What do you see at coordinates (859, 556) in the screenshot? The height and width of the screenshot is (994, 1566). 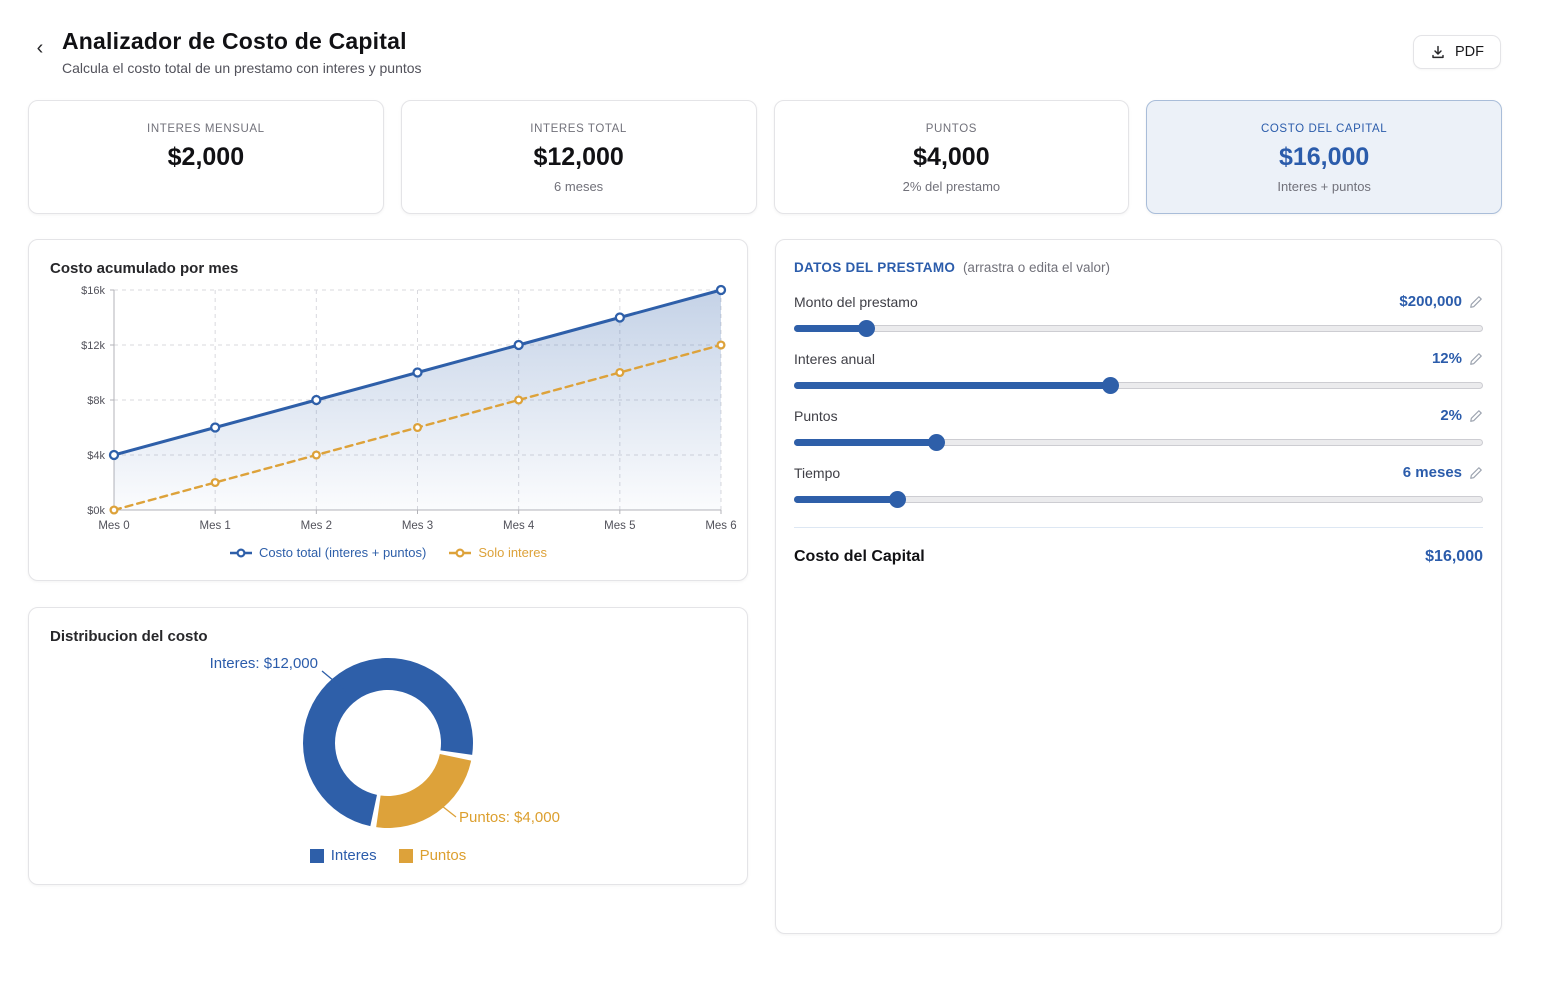 I see `capital-cost-total-label: Costo del Capital` at bounding box center [859, 556].